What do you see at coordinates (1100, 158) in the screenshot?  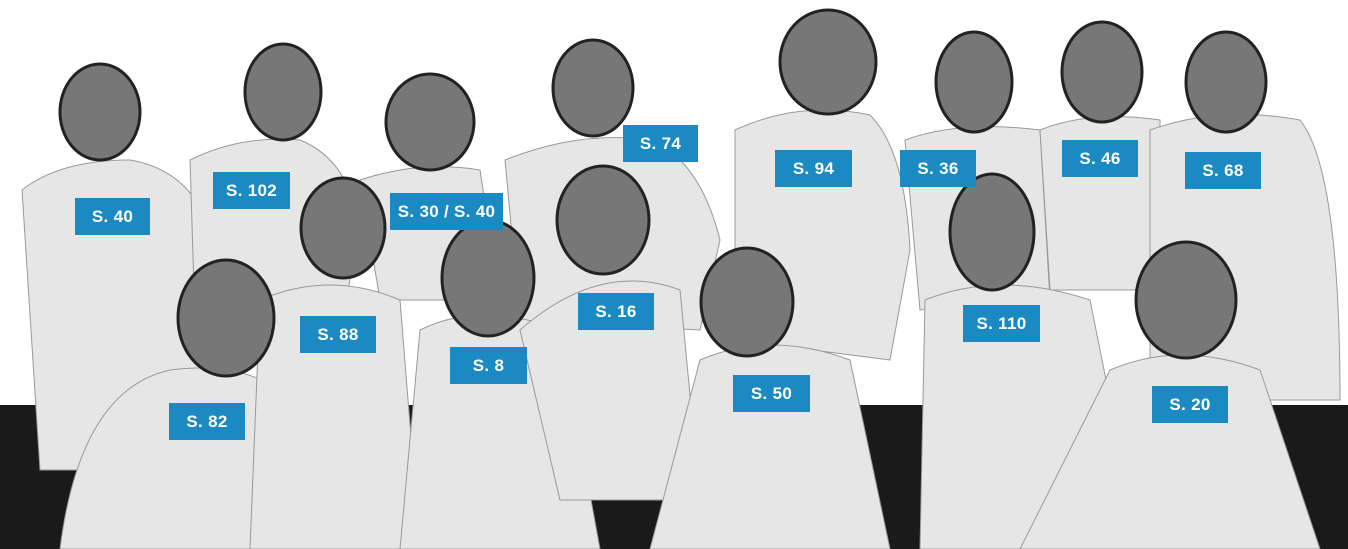 I see `page-label: S. 46` at bounding box center [1100, 158].